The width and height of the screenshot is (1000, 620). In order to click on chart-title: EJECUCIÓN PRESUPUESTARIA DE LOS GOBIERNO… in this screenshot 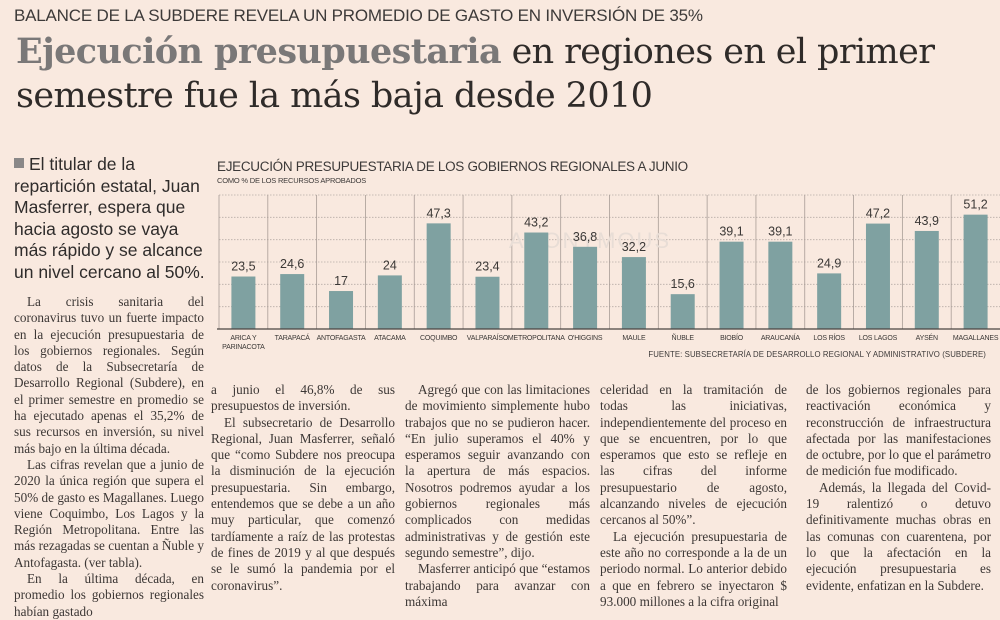, I will do `click(452, 166)`.